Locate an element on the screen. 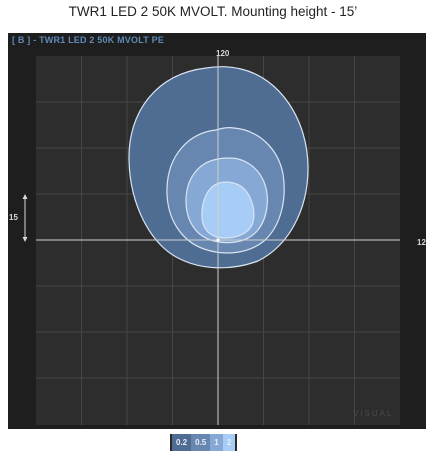 This screenshot has height=451, width=426. luminaire-location-marker is located at coordinates (218, 240).